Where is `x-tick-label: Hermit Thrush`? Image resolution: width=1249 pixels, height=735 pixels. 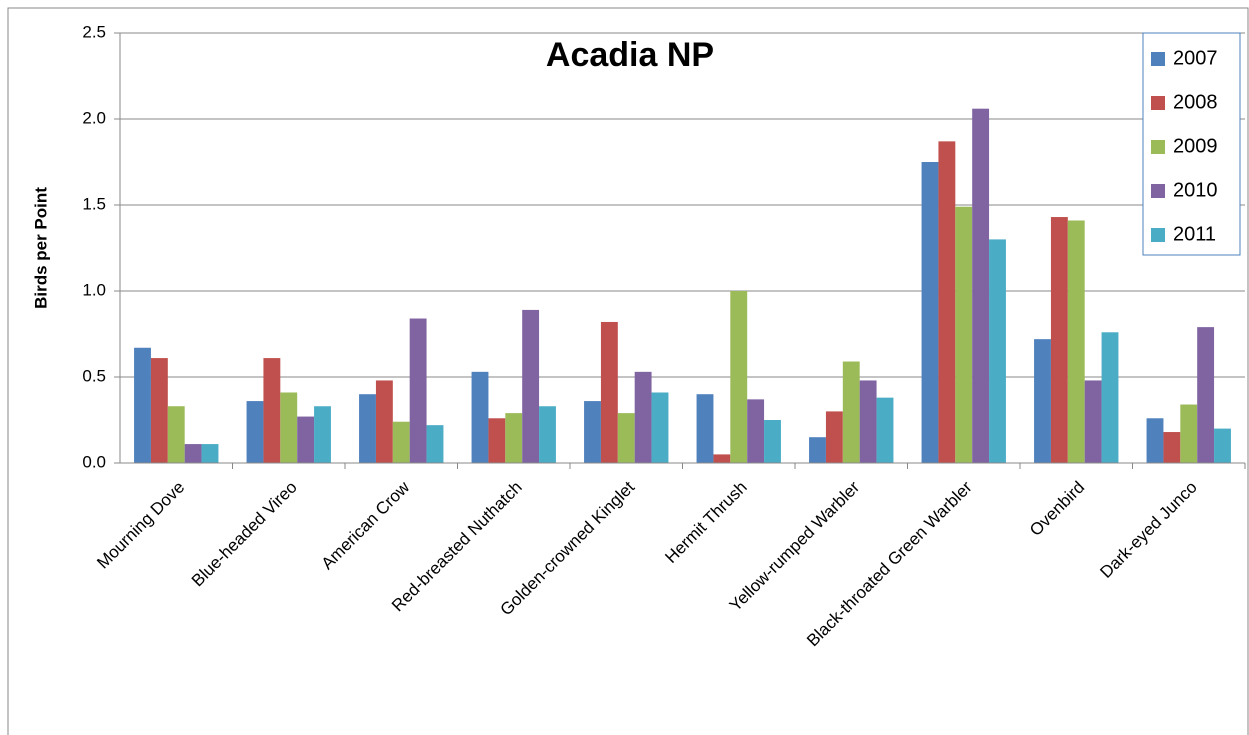
x-tick-label: Hermit Thrush is located at coordinates (705, 522).